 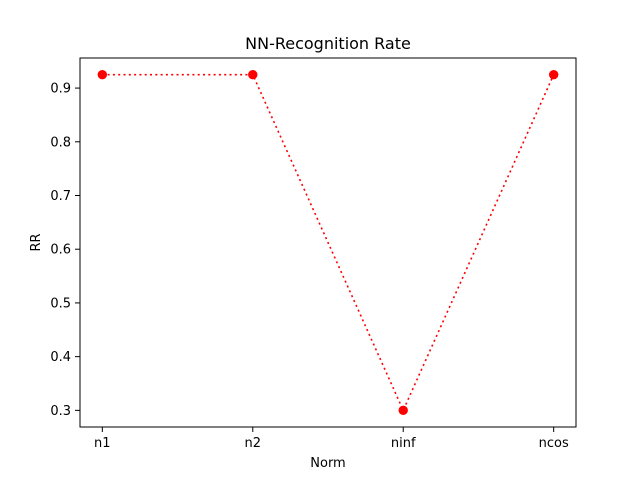 I want to click on x-tick-label: ninf, so click(x=403, y=443).